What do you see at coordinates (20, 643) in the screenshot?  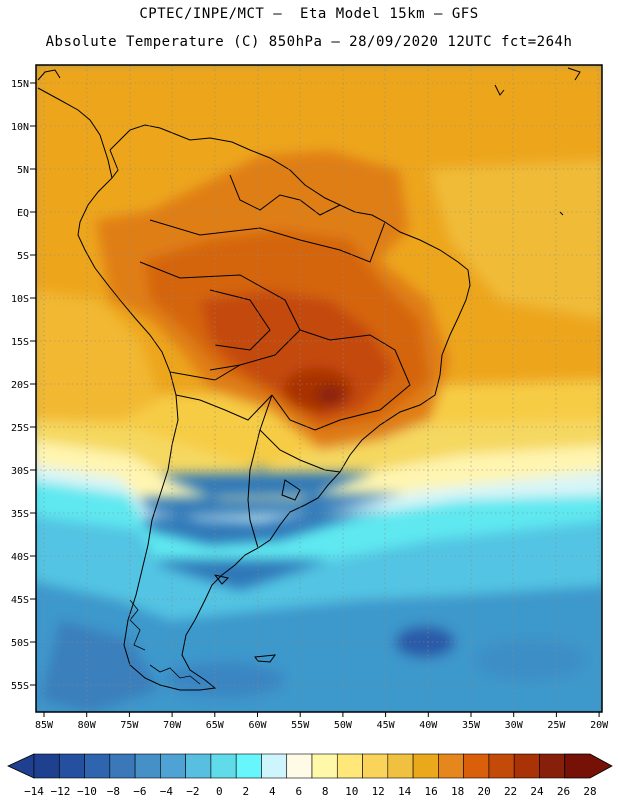 I see `lat-label: 50S` at bounding box center [20, 643].